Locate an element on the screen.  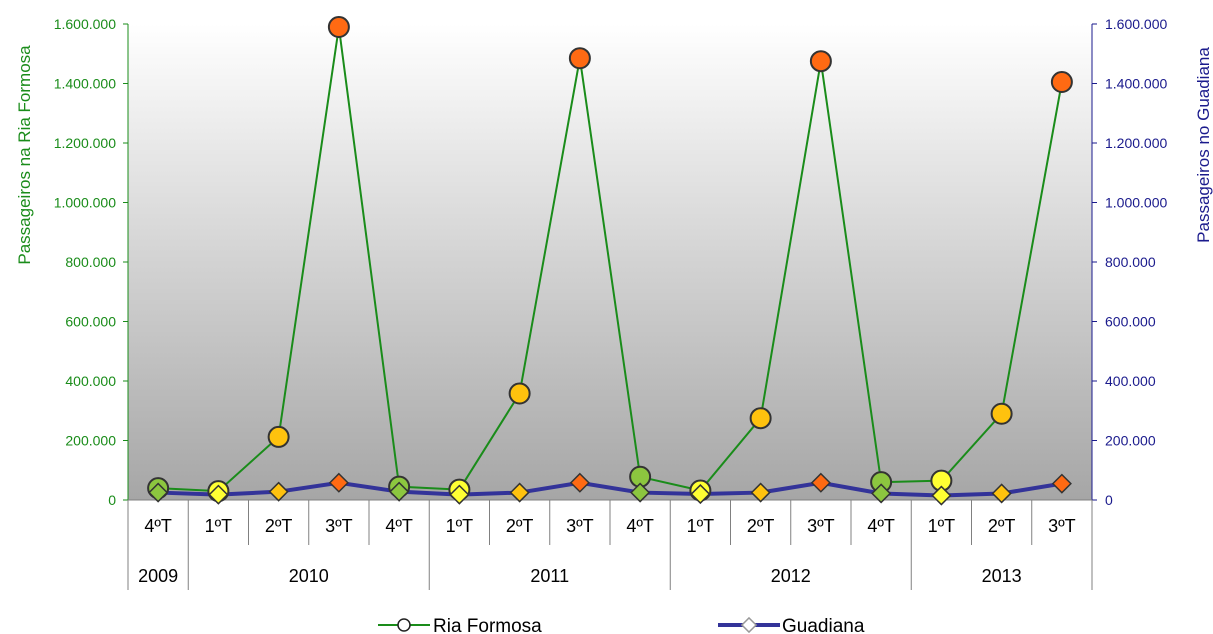
legend-diamond-marker-icon is located at coordinates (749, 625).